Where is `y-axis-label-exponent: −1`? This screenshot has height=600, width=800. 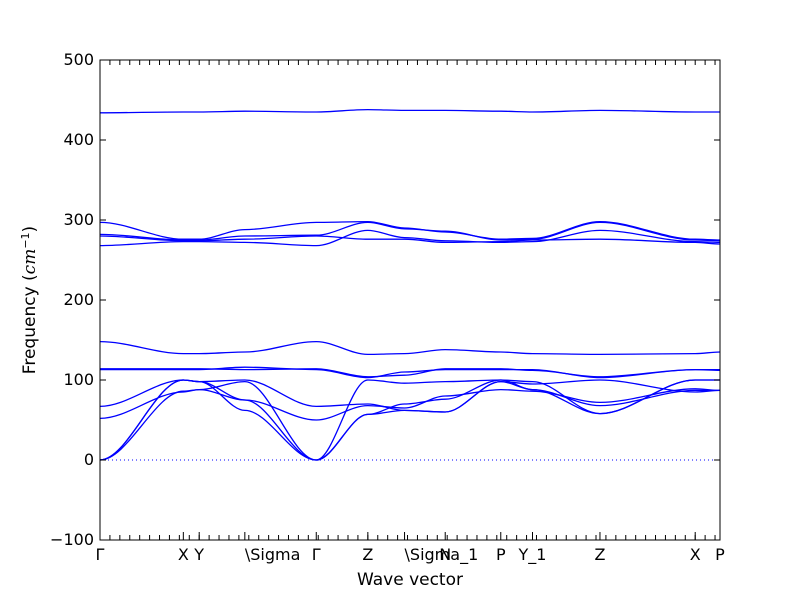 y-axis-label-exponent: −1 is located at coordinates (25, 240).